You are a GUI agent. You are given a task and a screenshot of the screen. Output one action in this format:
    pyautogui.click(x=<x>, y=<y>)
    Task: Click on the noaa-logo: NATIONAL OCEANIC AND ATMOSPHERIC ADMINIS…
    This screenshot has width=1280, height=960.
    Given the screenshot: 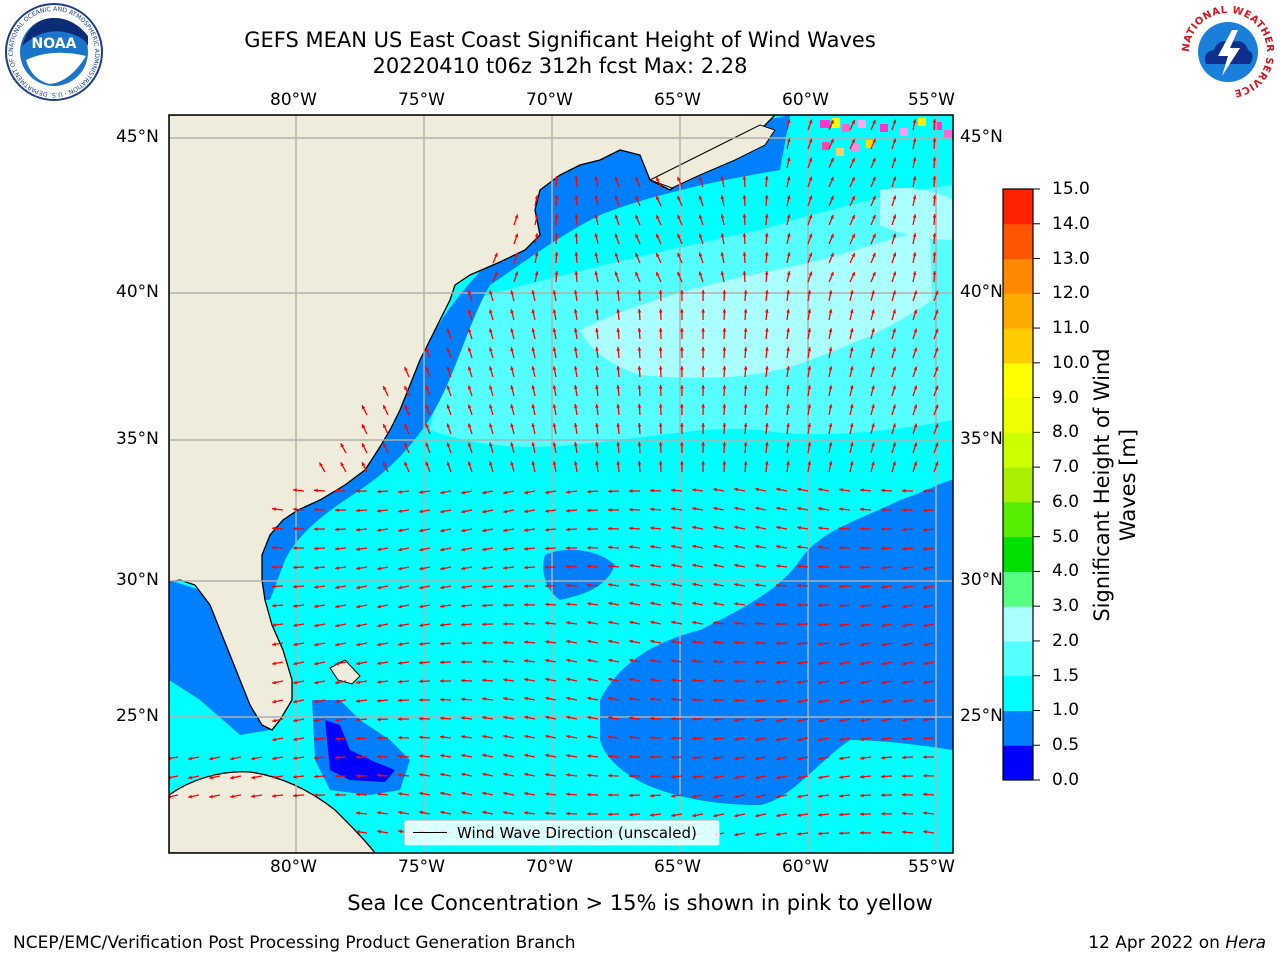 What is the action you would take?
    pyautogui.click(x=53, y=51)
    